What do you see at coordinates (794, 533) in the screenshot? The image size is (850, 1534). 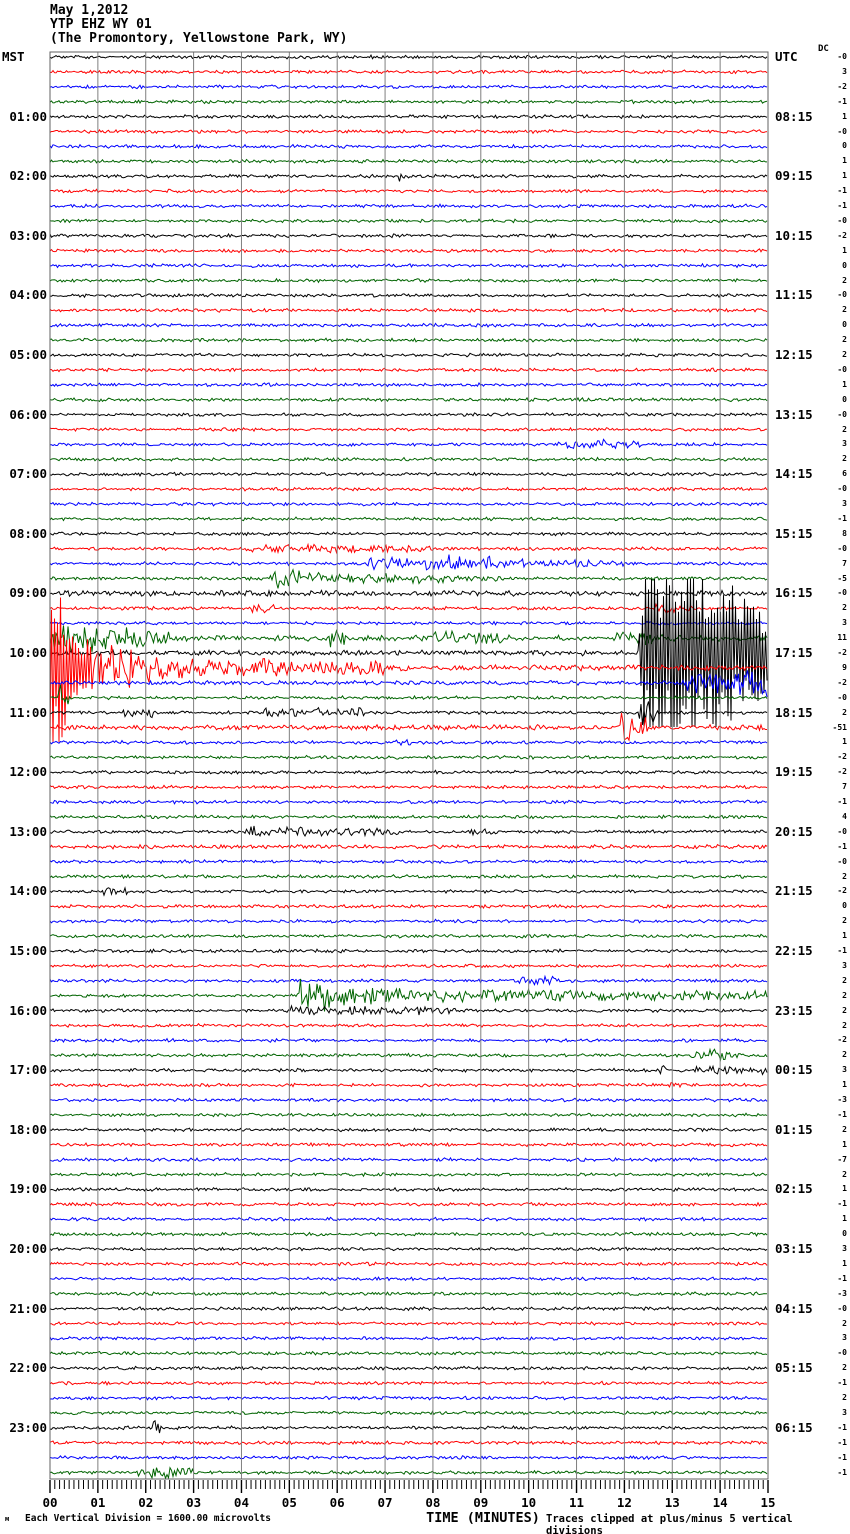 I see `utc-hour-label: 15:15` at bounding box center [794, 533].